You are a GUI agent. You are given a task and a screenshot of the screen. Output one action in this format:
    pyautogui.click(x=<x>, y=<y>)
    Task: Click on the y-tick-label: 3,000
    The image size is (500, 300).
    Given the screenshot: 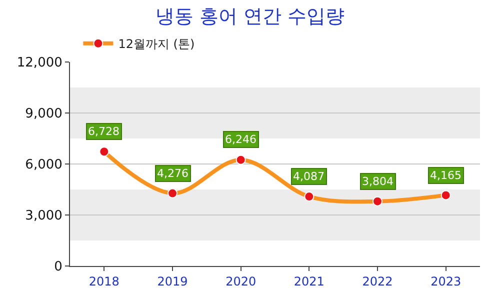 What is the action you would take?
    pyautogui.click(x=43, y=216)
    